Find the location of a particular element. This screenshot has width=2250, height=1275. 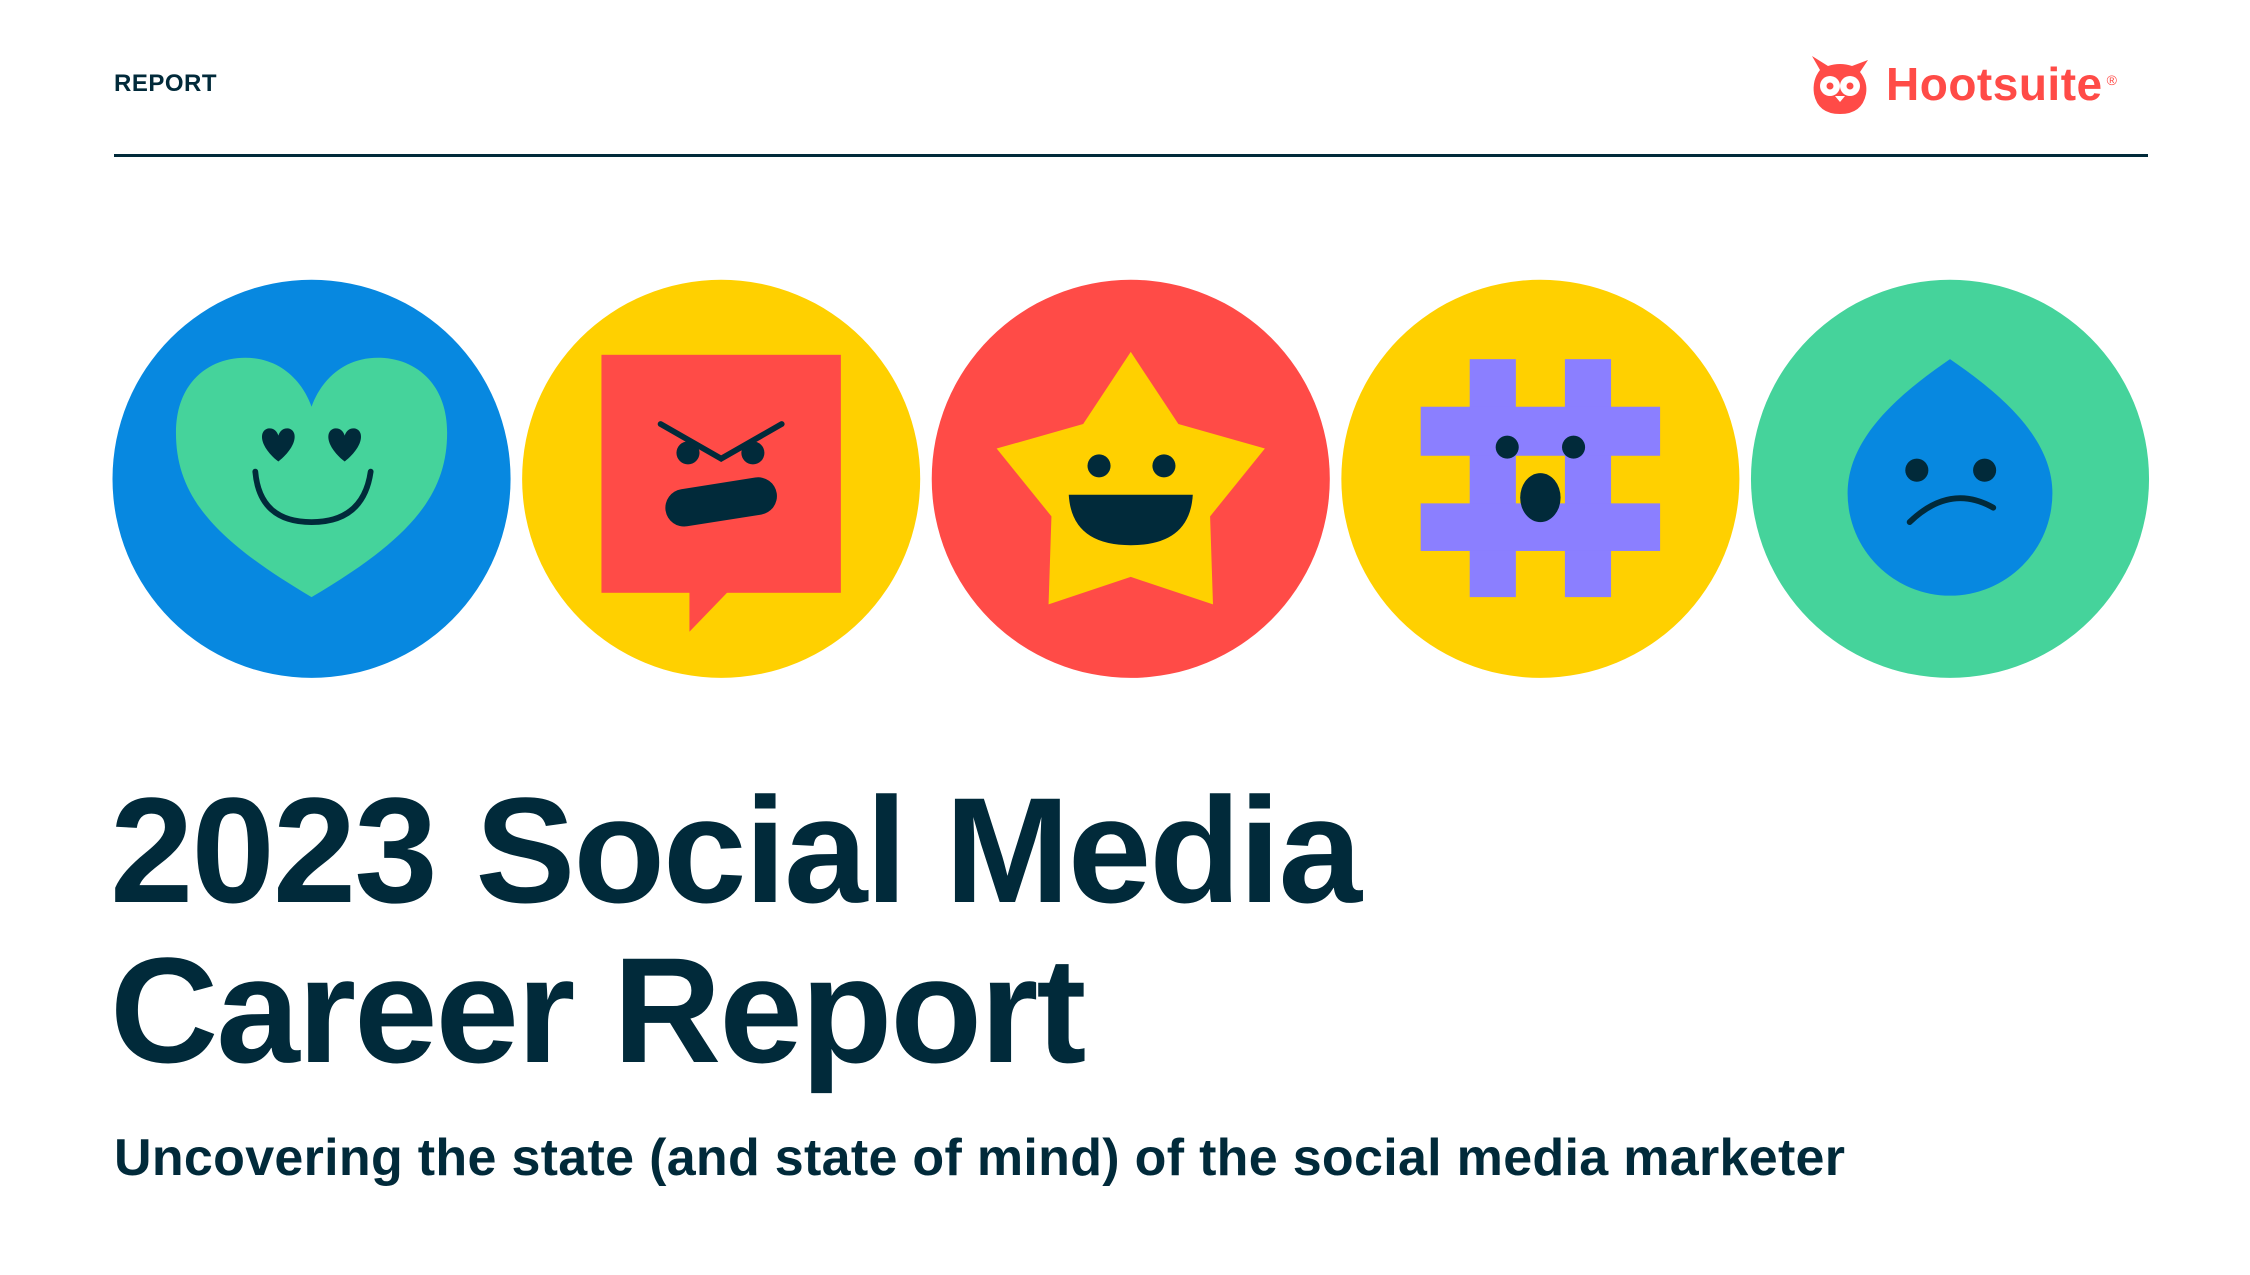

surprised-hashtag-icon is located at coordinates (1540, 478).